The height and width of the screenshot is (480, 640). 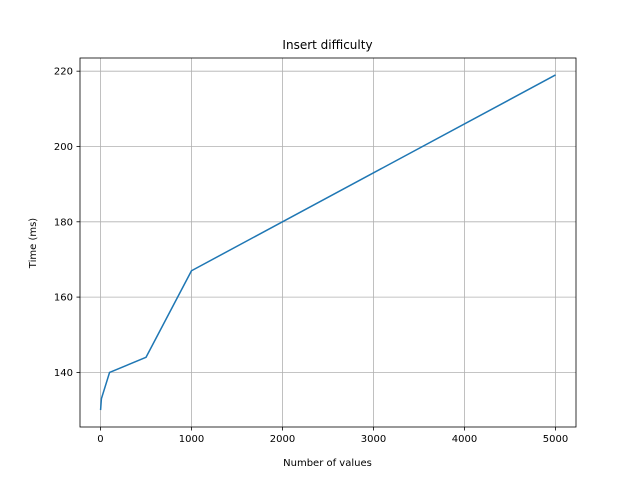 I want to click on x-tick-label: 1000, so click(x=191, y=439).